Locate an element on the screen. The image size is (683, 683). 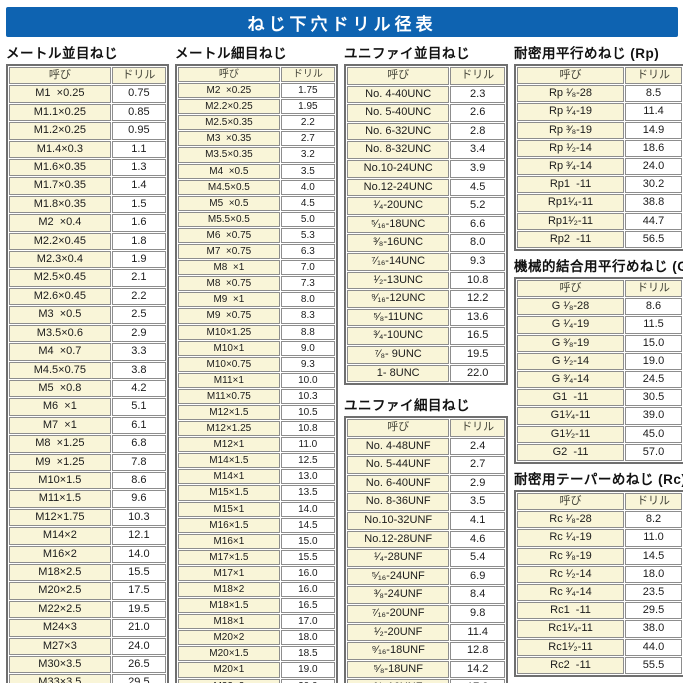
designation-cell: M10×1.25 is located at coordinates (229, 332).